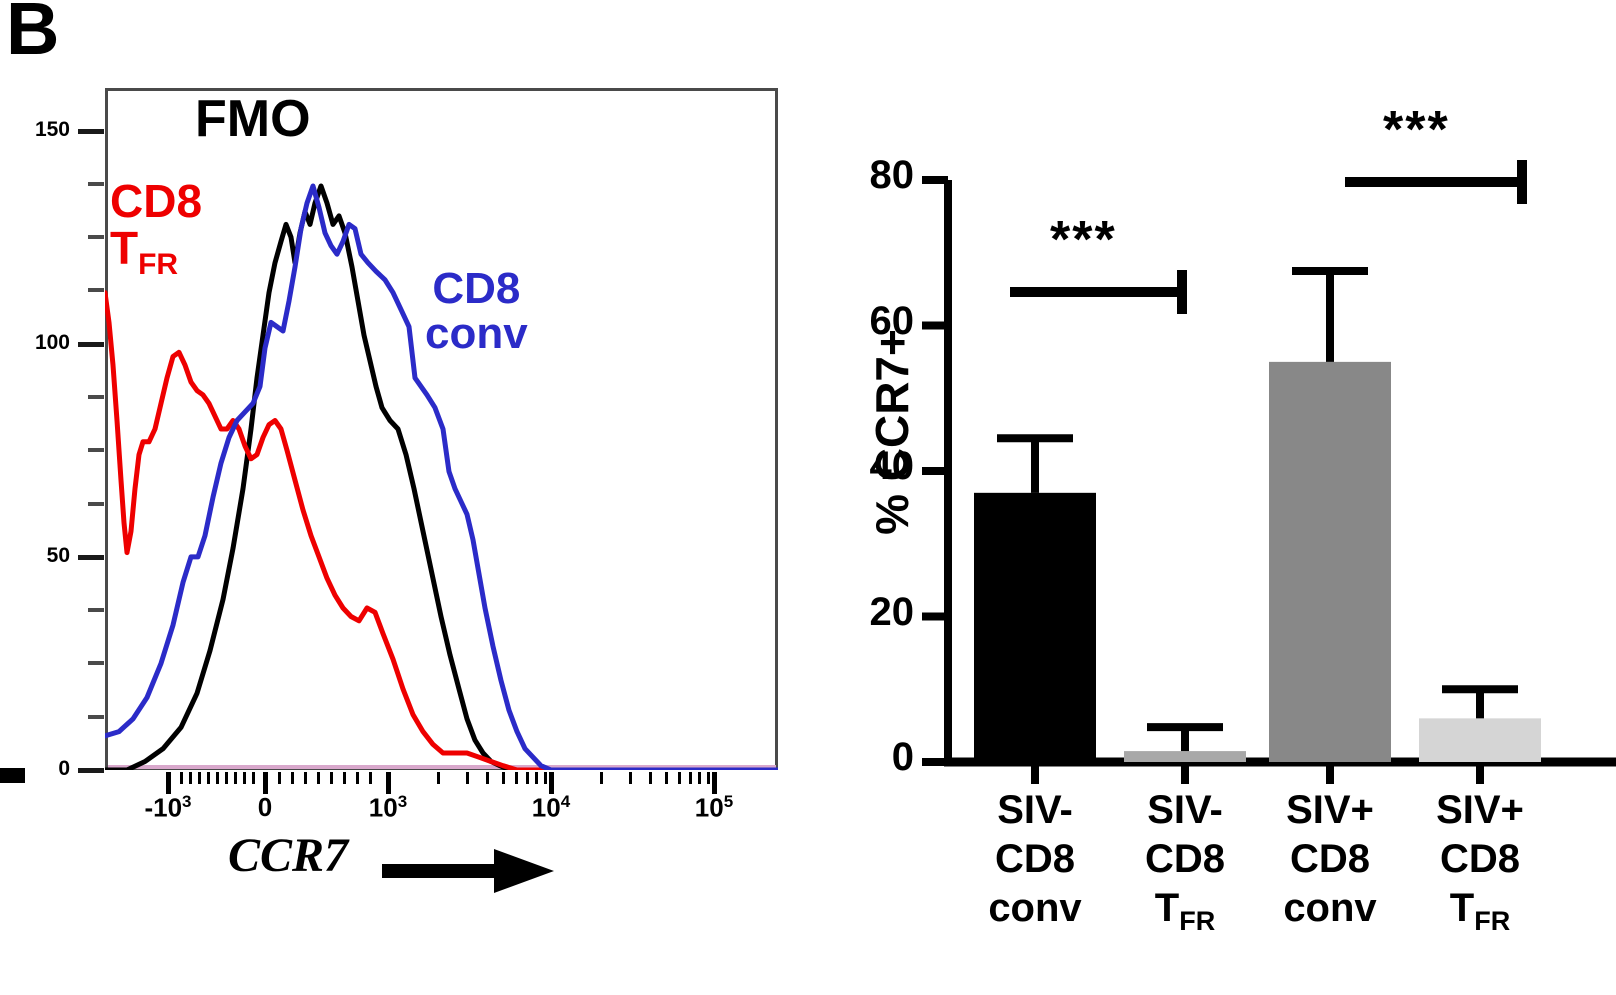 This screenshot has width=1616, height=995. What do you see at coordinates (476, 288) in the screenshot?
I see `flow-label-cd8-conv-line1: CD8` at bounding box center [476, 288].